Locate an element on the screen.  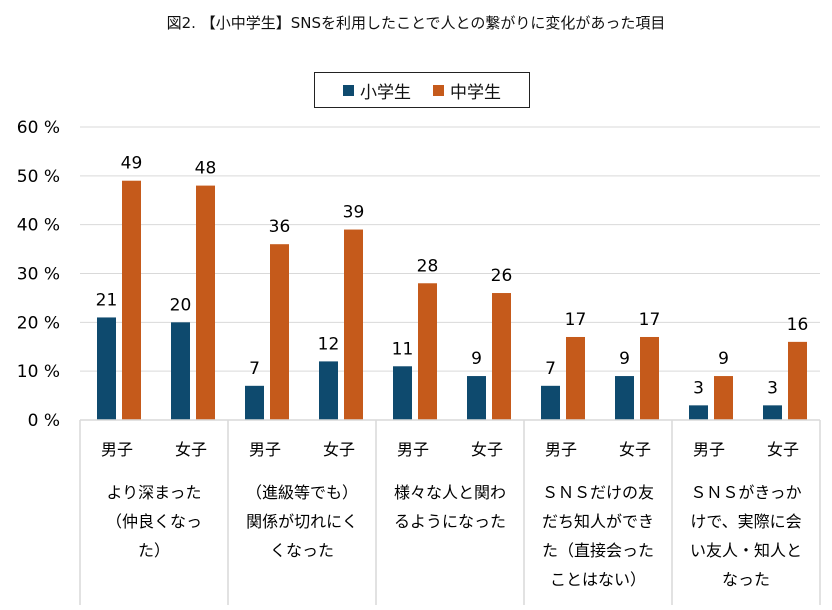
category-label: （仲良くなっ is located at coordinates (154, 521).